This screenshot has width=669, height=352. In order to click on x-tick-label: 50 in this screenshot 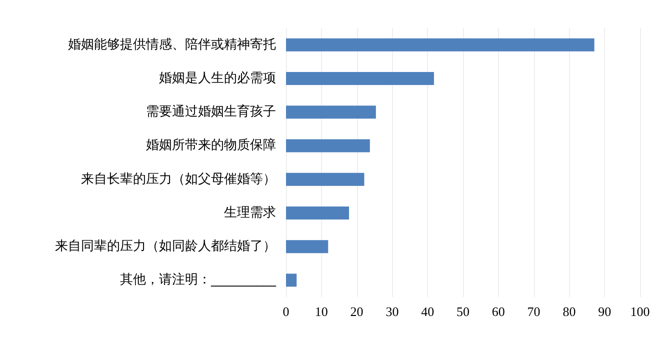, I will do `click(463, 311)`.